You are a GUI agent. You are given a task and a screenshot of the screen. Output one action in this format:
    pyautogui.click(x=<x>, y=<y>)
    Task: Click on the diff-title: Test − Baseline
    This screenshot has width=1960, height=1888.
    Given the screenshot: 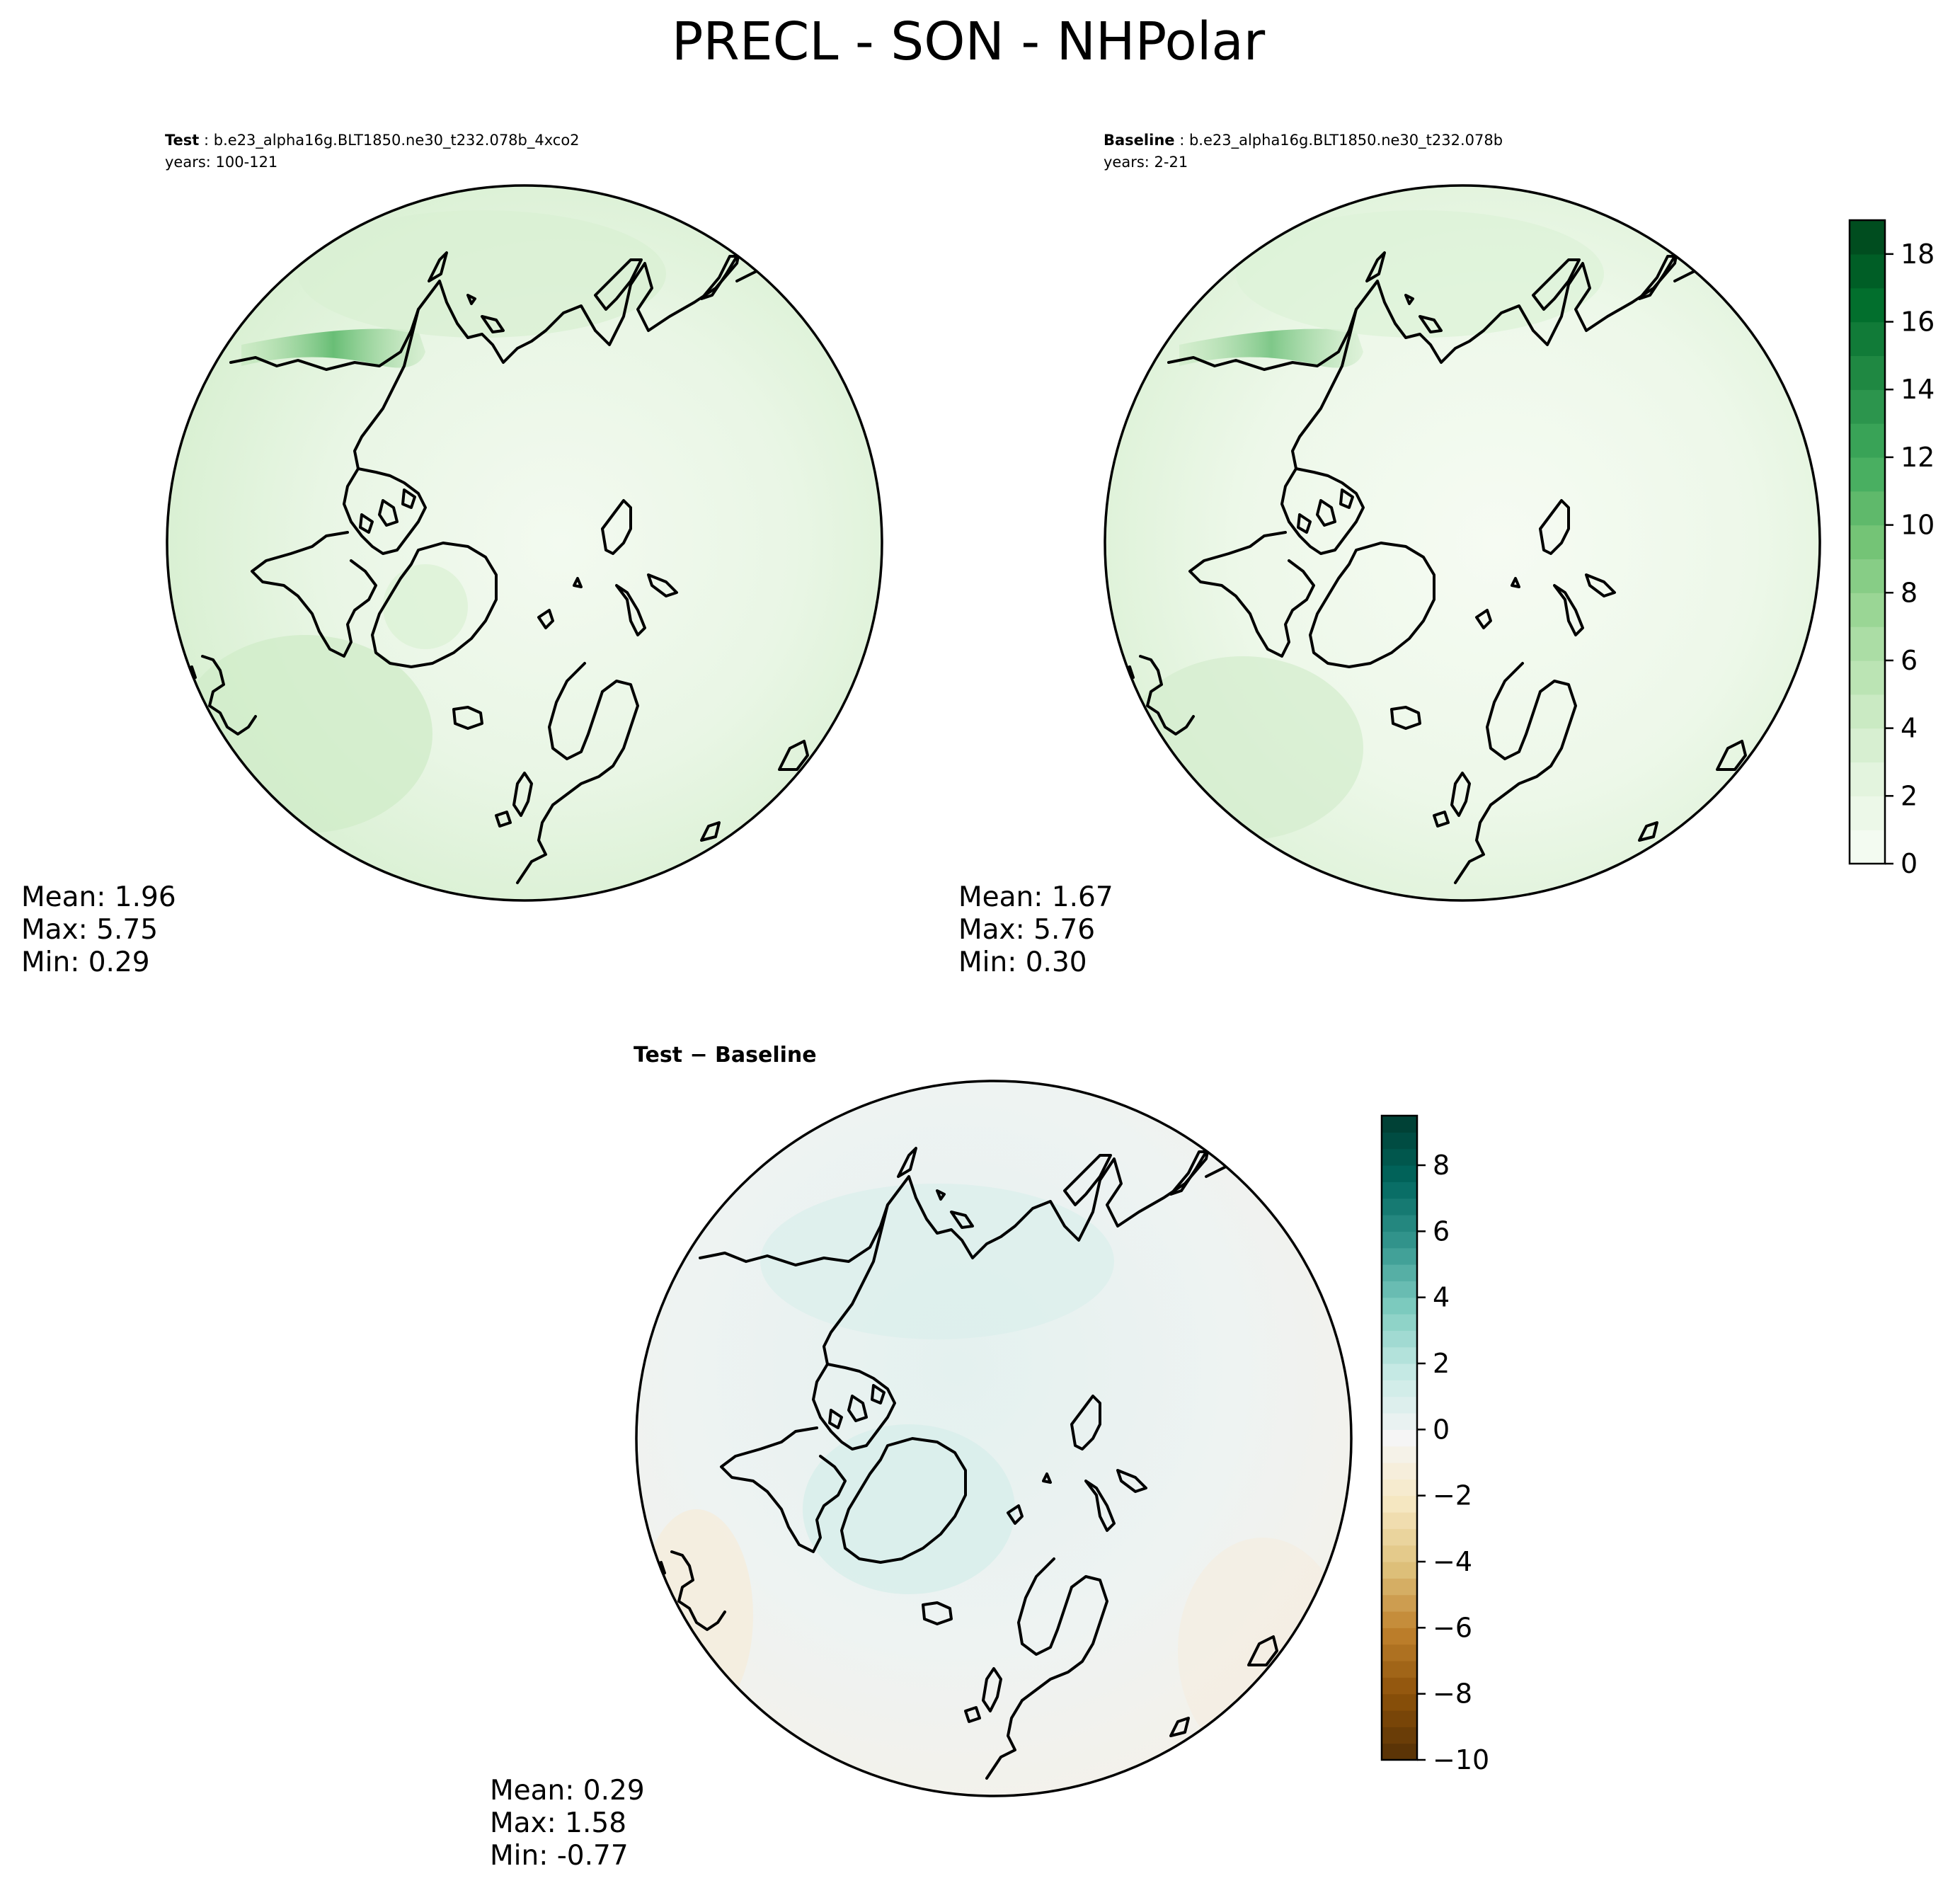 What is the action you would take?
    pyautogui.click(x=725, y=1056)
    